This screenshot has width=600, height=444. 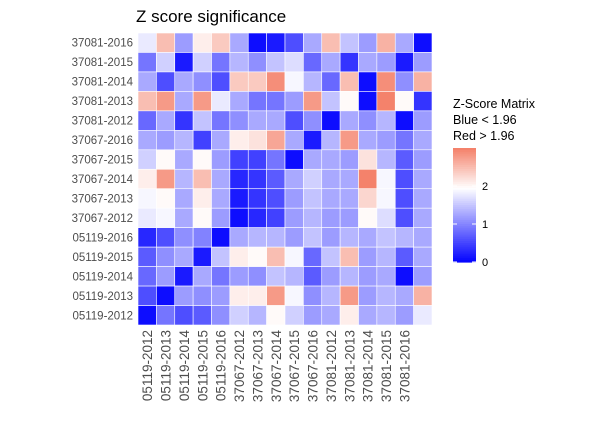 I want to click on x-tick-label: 37067-2014, so click(x=276, y=366).